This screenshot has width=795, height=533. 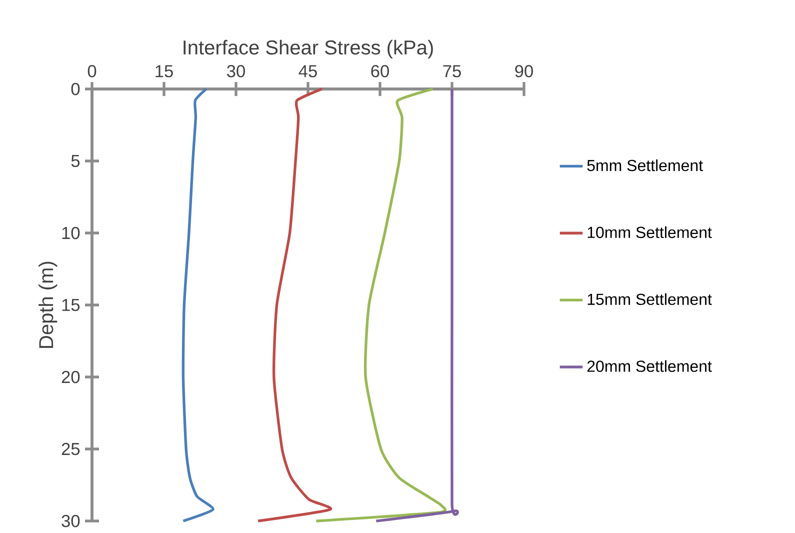 What do you see at coordinates (308, 49) in the screenshot?
I see `x-axis-title: Interface Shear Stress (kPa)` at bounding box center [308, 49].